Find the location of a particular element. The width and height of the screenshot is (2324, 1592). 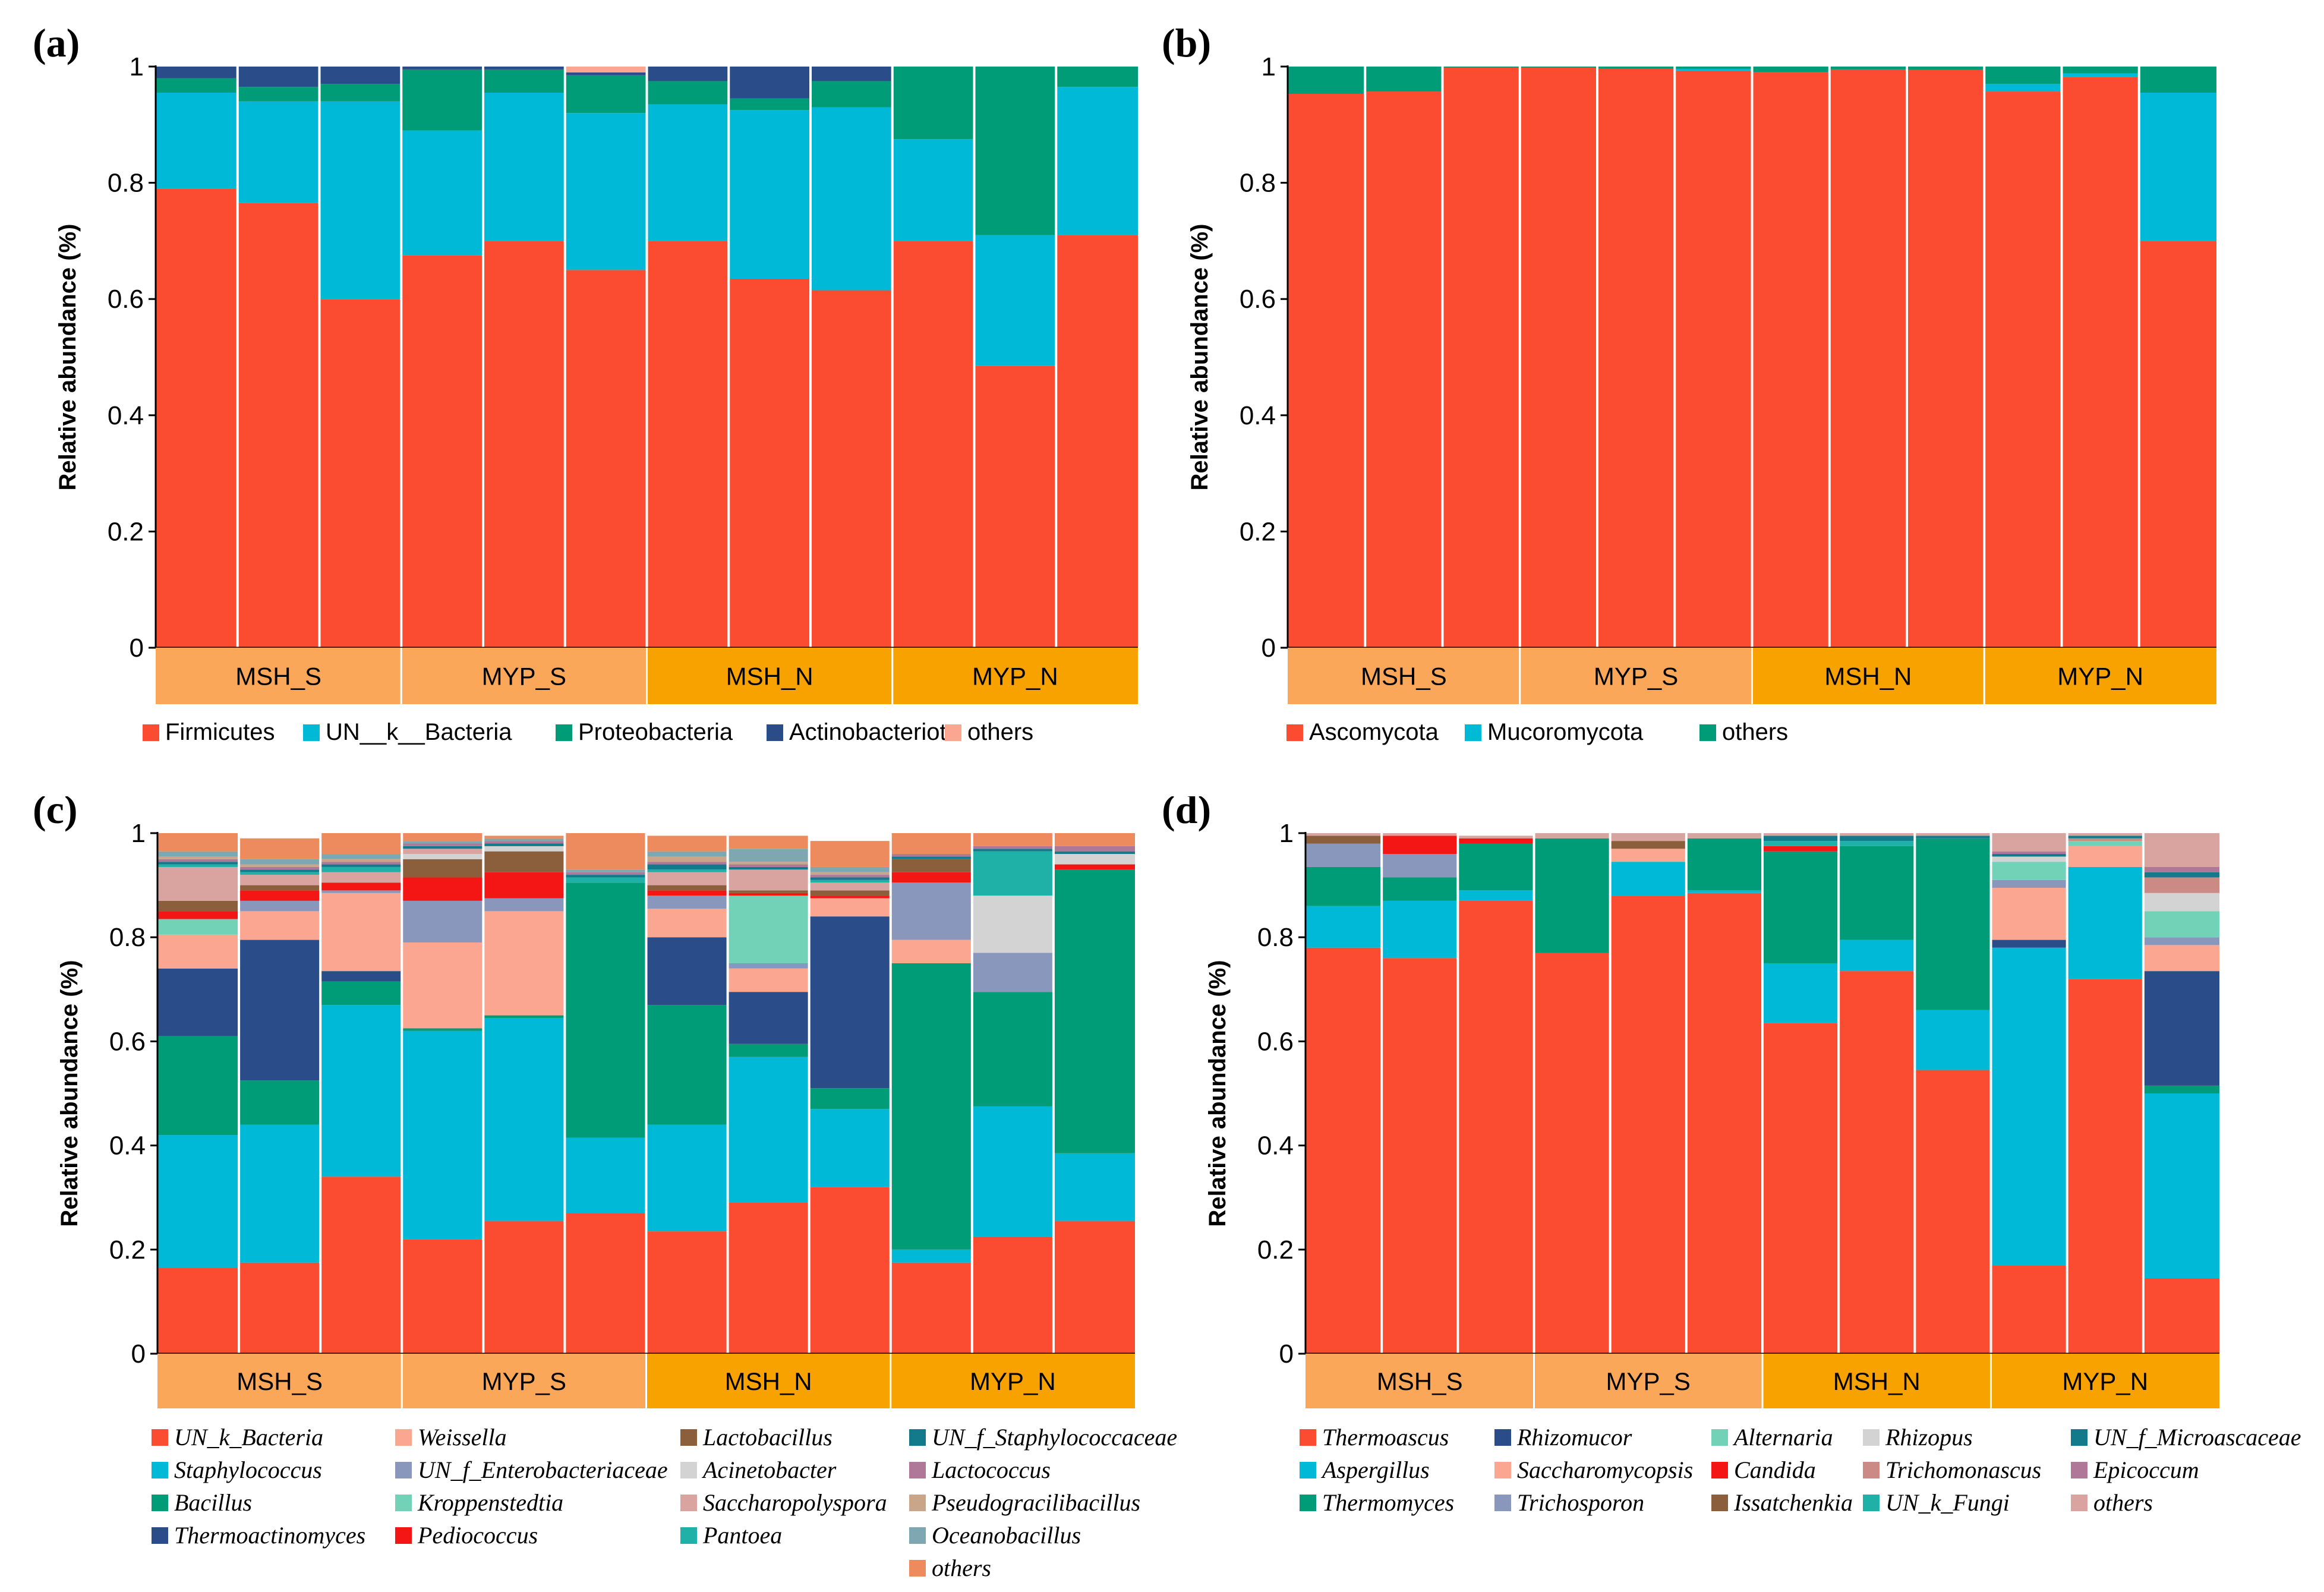

y-tick-label: 1 is located at coordinates (137, 66).